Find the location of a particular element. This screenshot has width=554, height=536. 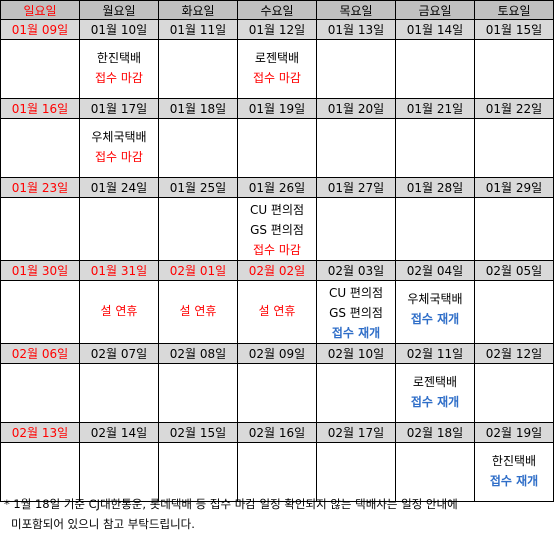

date-cell: 02월 01일 is located at coordinates (198, 270).